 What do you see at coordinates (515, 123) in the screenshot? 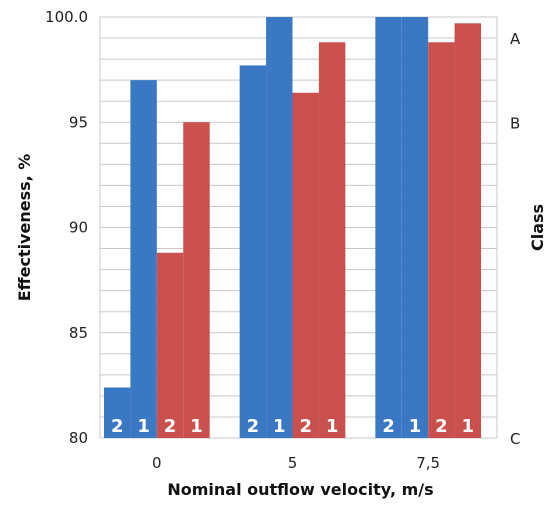
I see `class-tick-label: B` at bounding box center [515, 123].